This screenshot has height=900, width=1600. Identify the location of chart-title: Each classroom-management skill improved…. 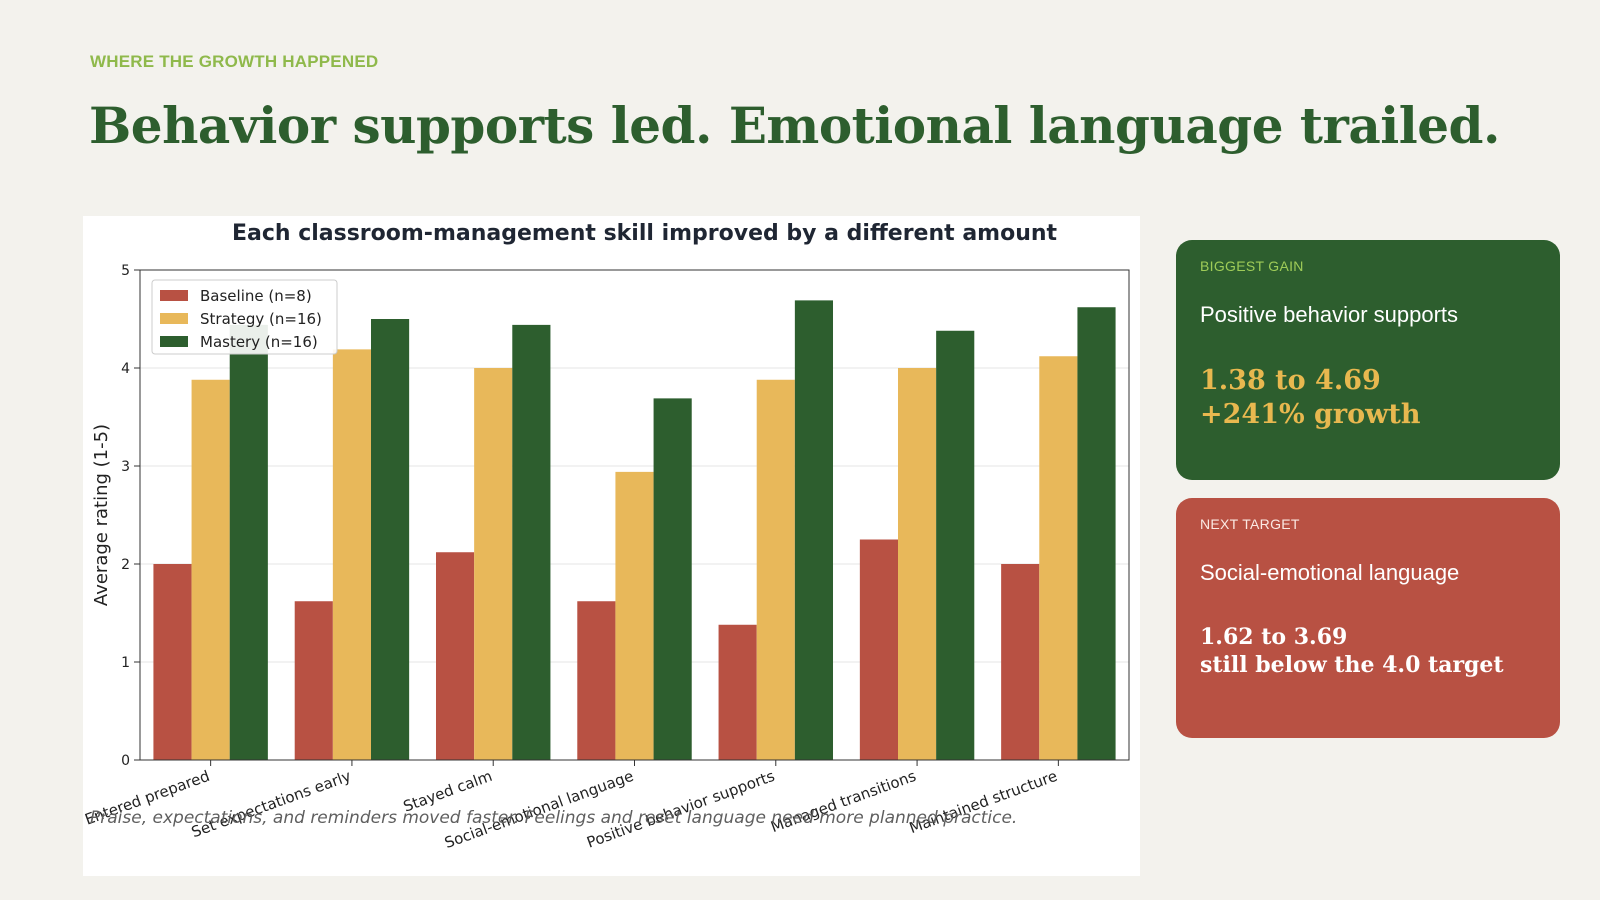
(645, 233).